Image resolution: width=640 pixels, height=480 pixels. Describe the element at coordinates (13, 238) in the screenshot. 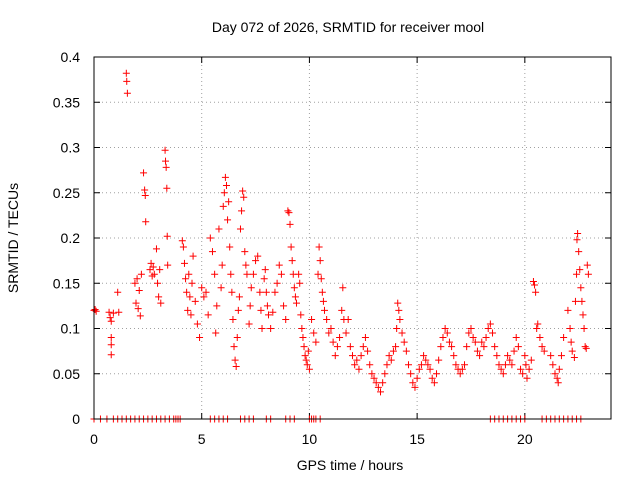

I see `y-axis-label: SRMTID / TECUs` at that location.